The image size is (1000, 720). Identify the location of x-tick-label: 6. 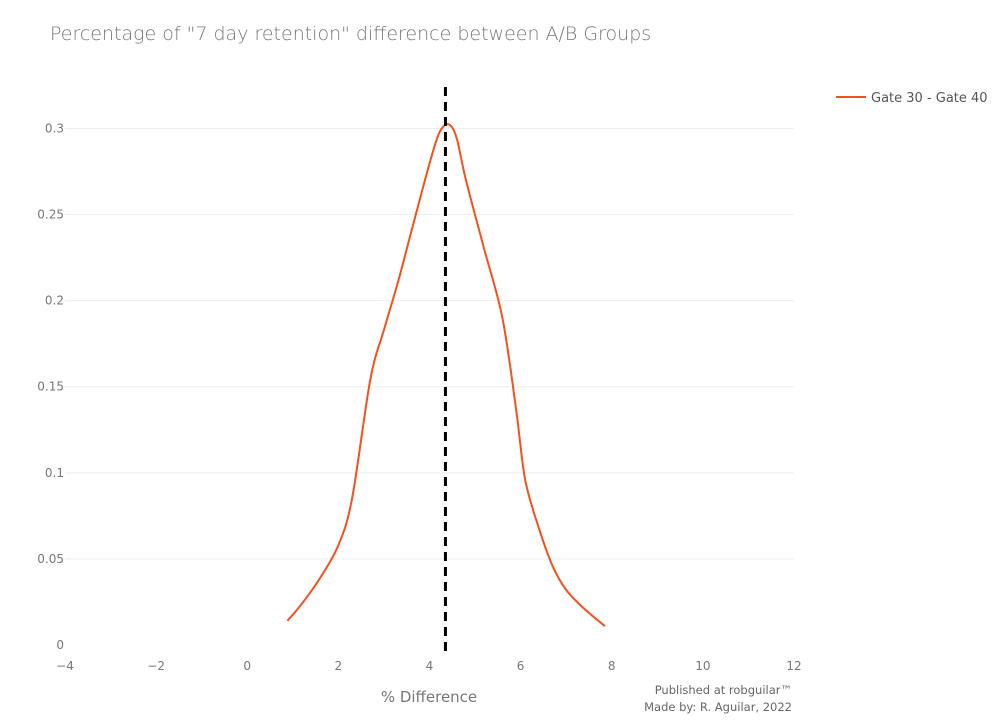
(521, 666).